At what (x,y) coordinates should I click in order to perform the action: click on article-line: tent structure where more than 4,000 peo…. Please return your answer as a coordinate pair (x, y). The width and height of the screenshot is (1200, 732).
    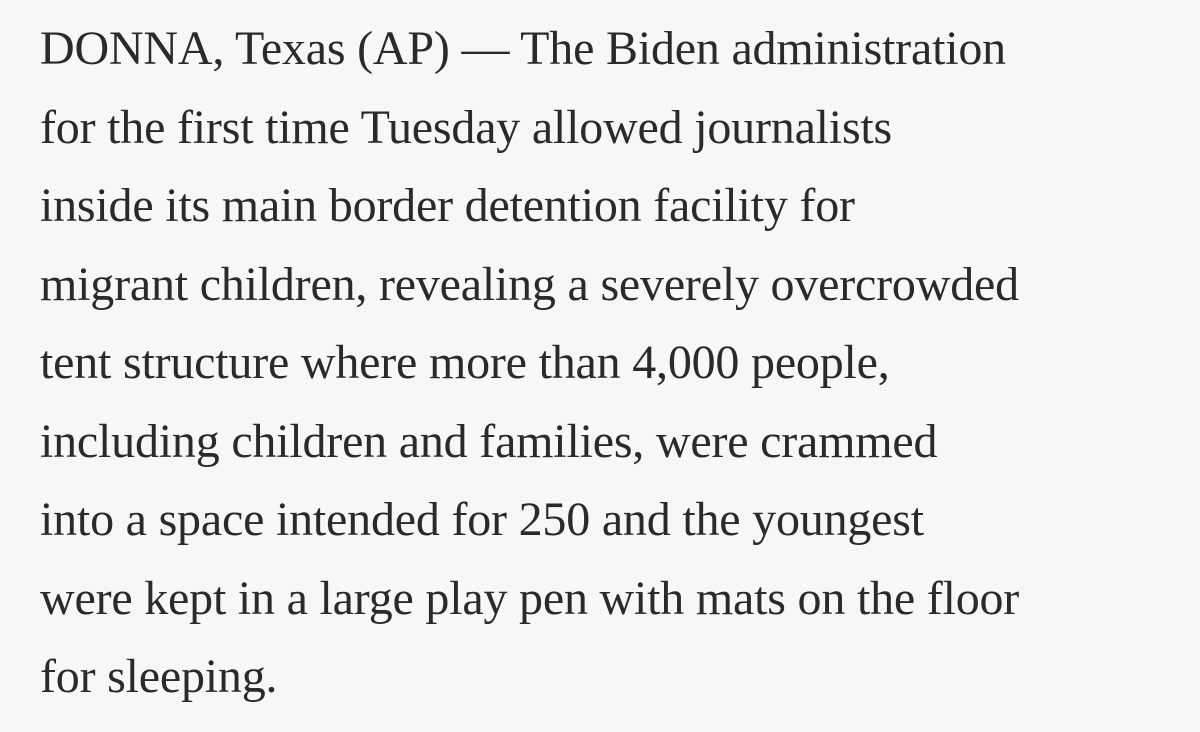
    Looking at the image, I should click on (465, 362).